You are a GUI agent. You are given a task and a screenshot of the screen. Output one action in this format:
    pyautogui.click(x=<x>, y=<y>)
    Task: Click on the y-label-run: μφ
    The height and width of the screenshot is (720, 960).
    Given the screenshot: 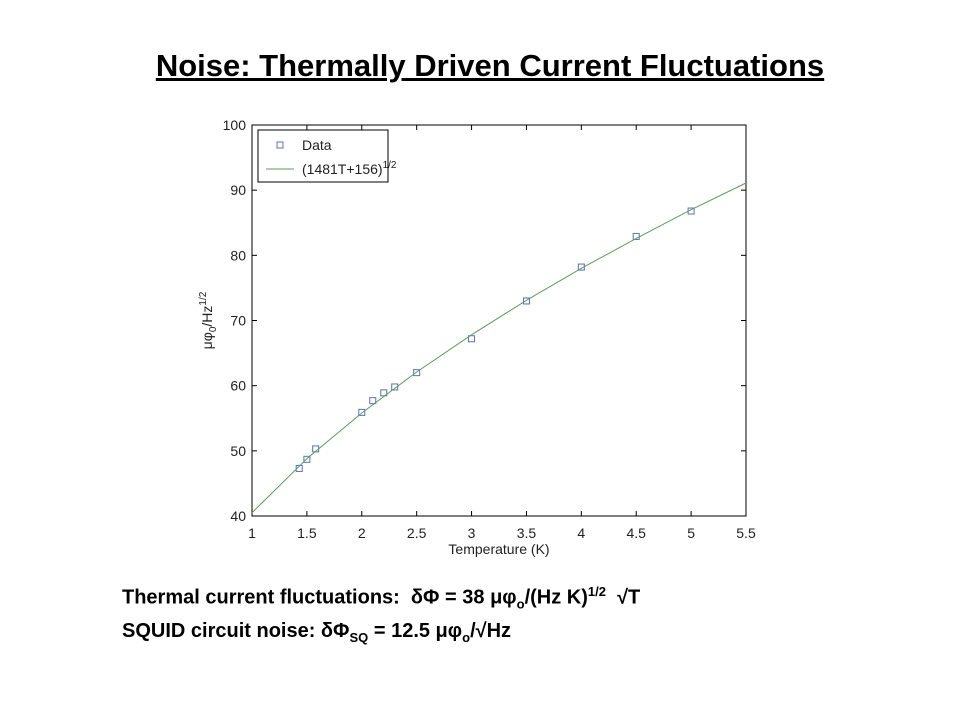 What is the action you would take?
    pyautogui.click(x=207, y=340)
    